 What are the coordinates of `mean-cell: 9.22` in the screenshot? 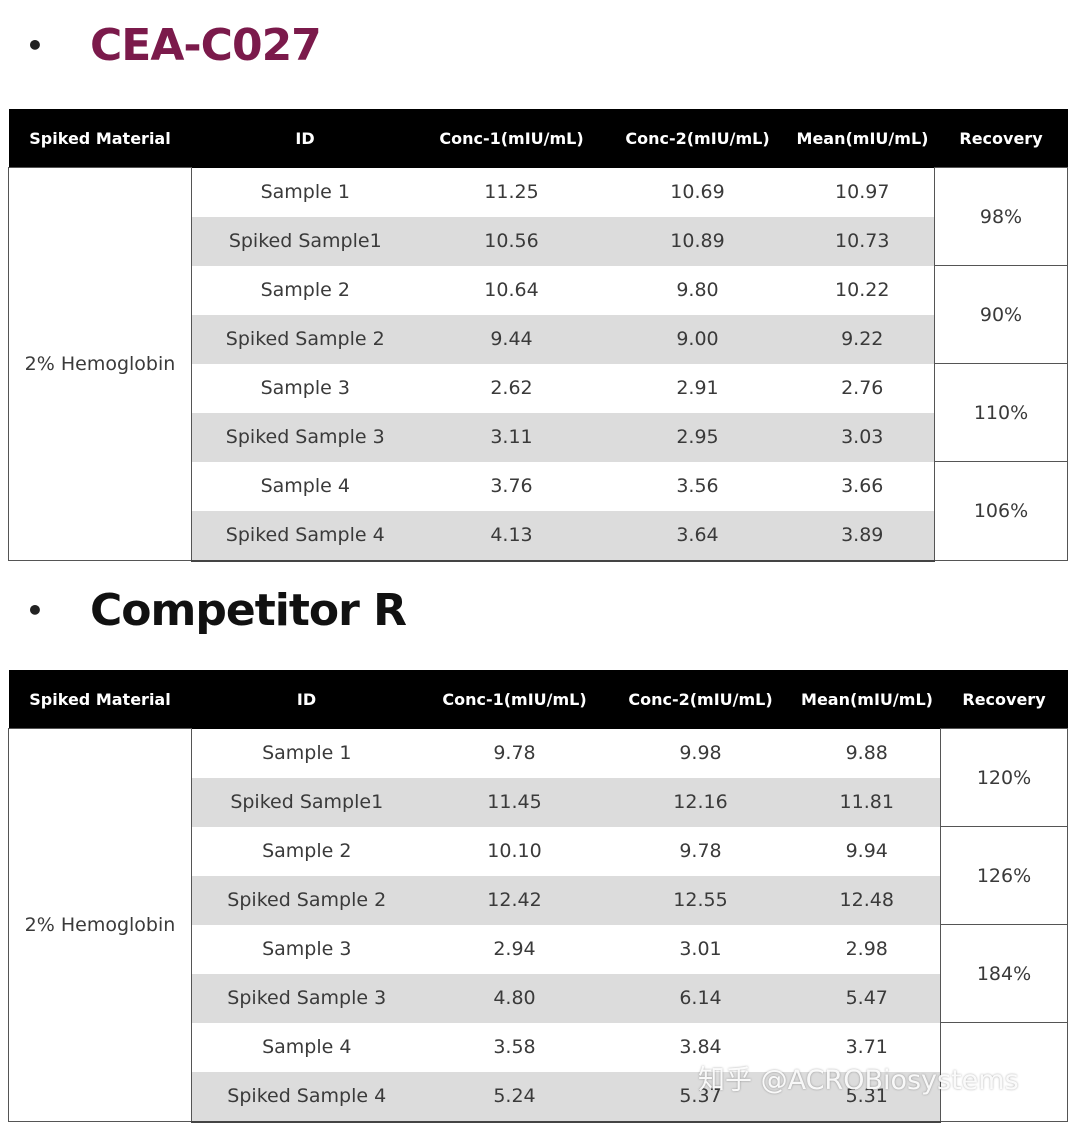 It's located at (862, 339).